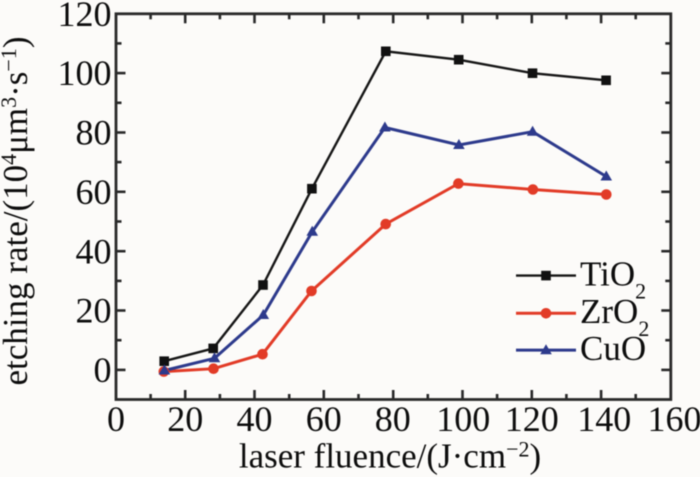  Describe the element at coordinates (613, 348) in the screenshot. I see `svg-text: CuO` at that location.